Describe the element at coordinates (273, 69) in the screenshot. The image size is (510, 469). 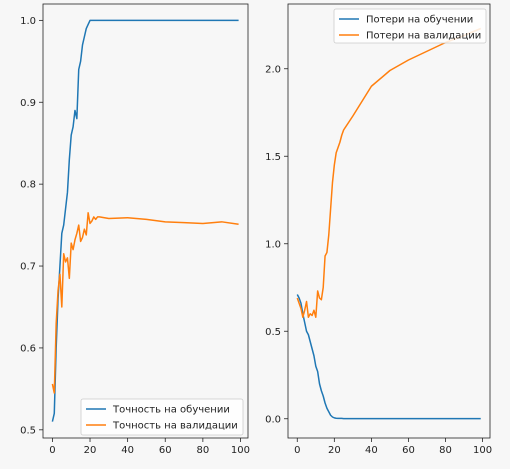
I see `y-tick-label: 2.0` at that location.